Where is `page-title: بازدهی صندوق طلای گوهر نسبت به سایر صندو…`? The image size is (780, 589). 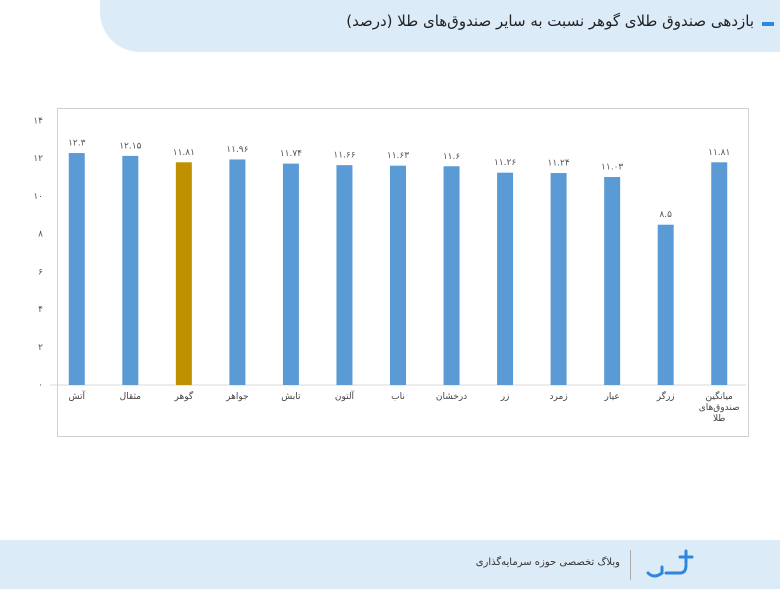 page-title: بازدهی صندوق طلای گوهر نسبت به سایر صندو… is located at coordinates (550, 21).